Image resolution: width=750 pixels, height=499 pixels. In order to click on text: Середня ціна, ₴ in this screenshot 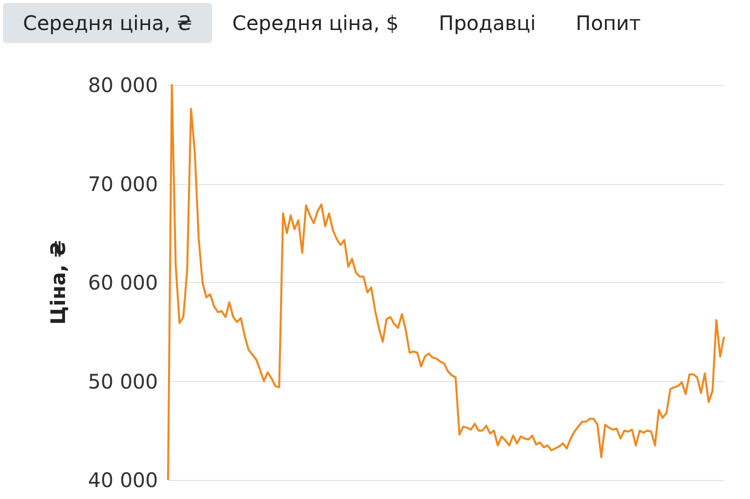, I will do `click(107, 23)`.